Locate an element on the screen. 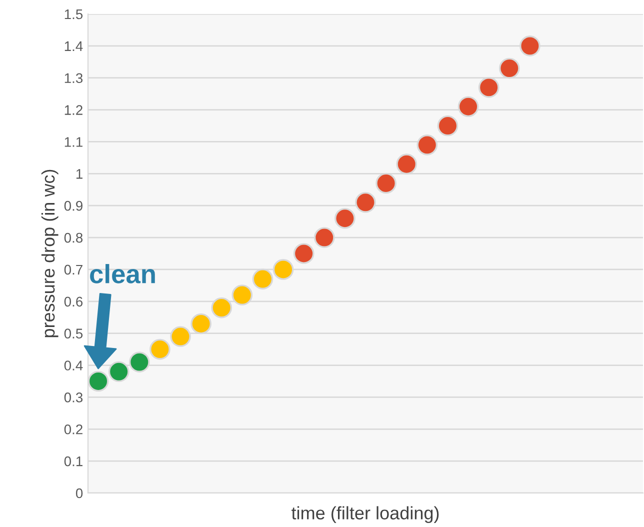  y-tick-label: 0.5 is located at coordinates (73, 333).